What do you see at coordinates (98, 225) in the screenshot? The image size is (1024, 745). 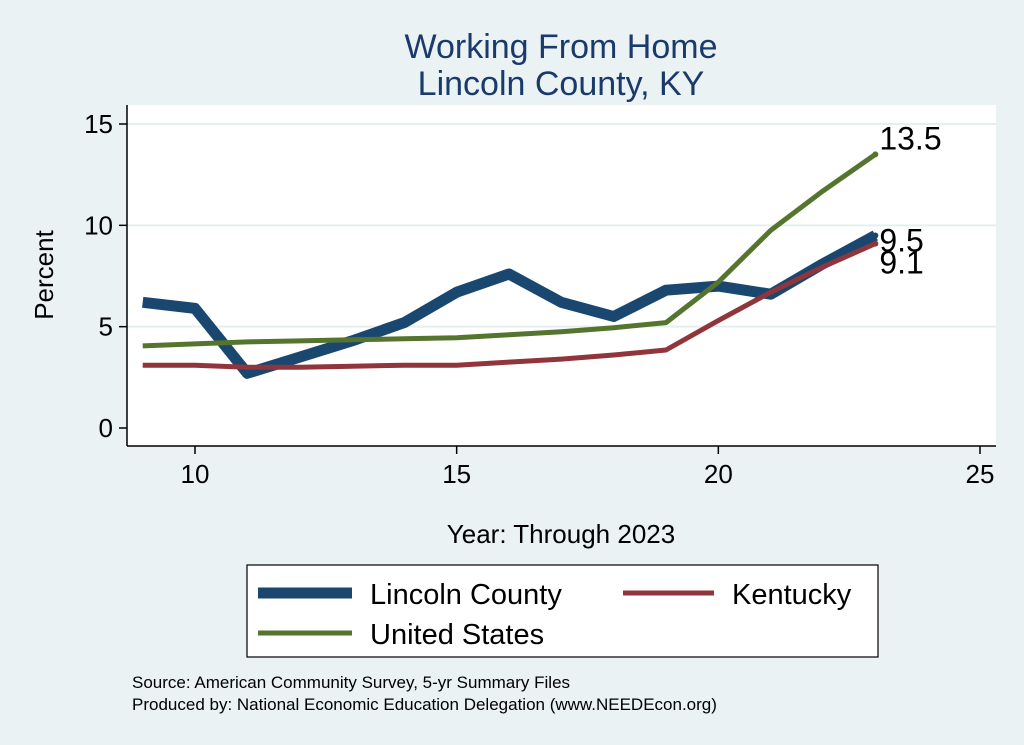 I see `y-tick-label-10: 10` at bounding box center [98, 225].